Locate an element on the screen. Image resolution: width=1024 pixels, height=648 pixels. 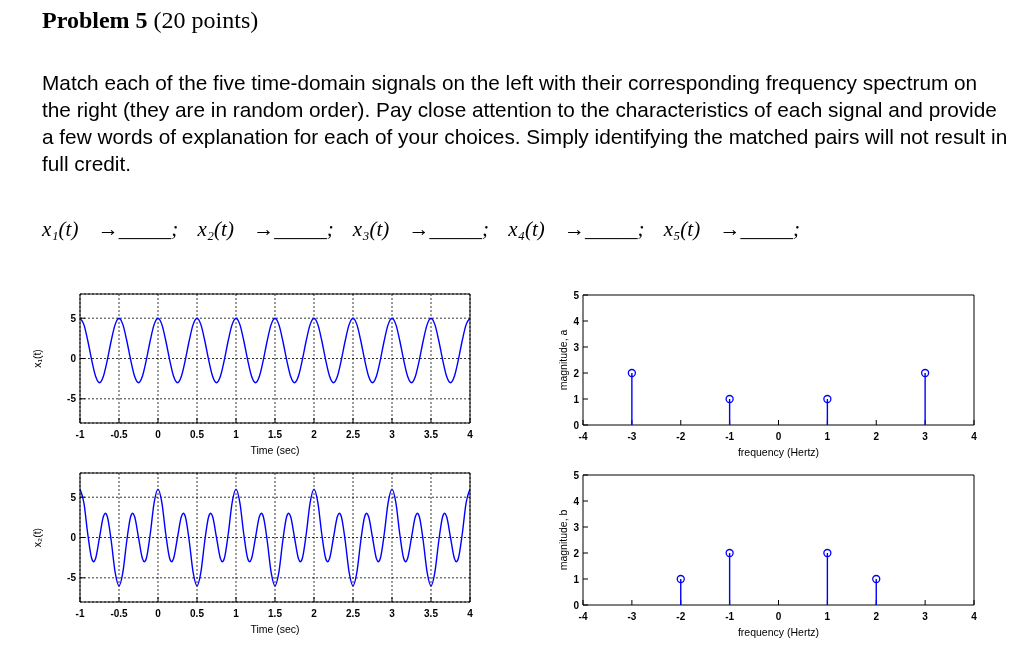
text: Problem 5 is located at coordinates (95, 20).